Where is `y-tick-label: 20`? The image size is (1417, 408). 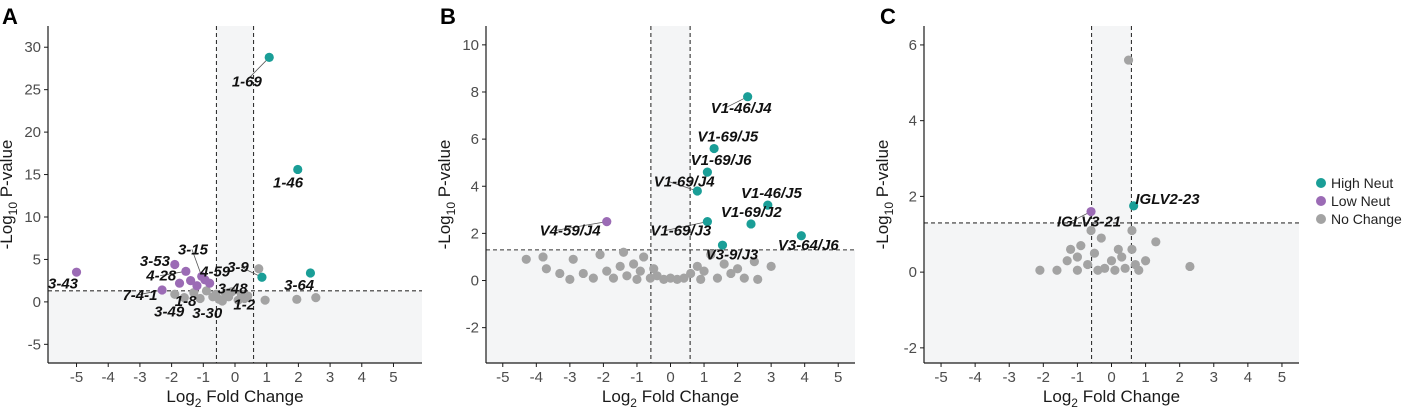
y-tick-label: 20 is located at coordinates (32, 132).